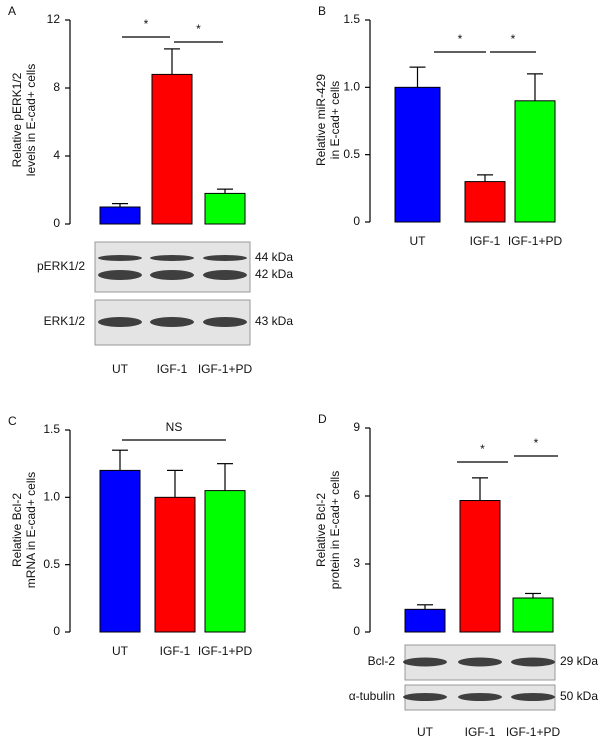 The image size is (600, 743). Describe the element at coordinates (31, 530) in the screenshot. I see `y-axis-label: mRNA in E-cad+ cells` at that location.